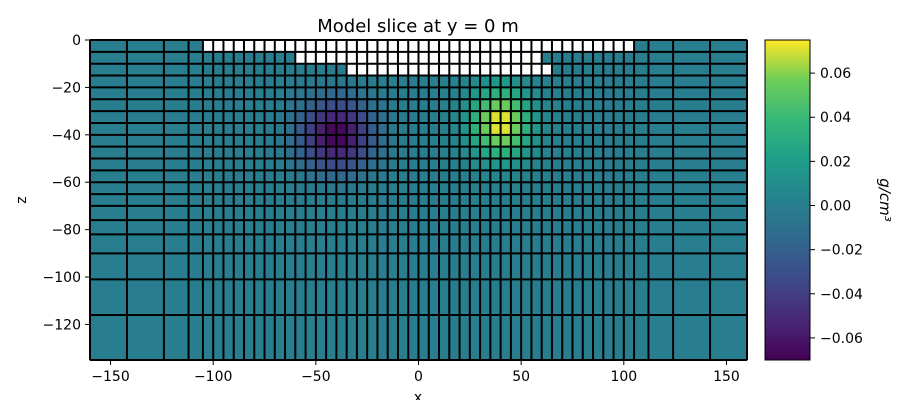 The width and height of the screenshot is (900, 400). What do you see at coordinates (66, 231) in the screenshot?
I see `y-tick-label: −80` at bounding box center [66, 231].